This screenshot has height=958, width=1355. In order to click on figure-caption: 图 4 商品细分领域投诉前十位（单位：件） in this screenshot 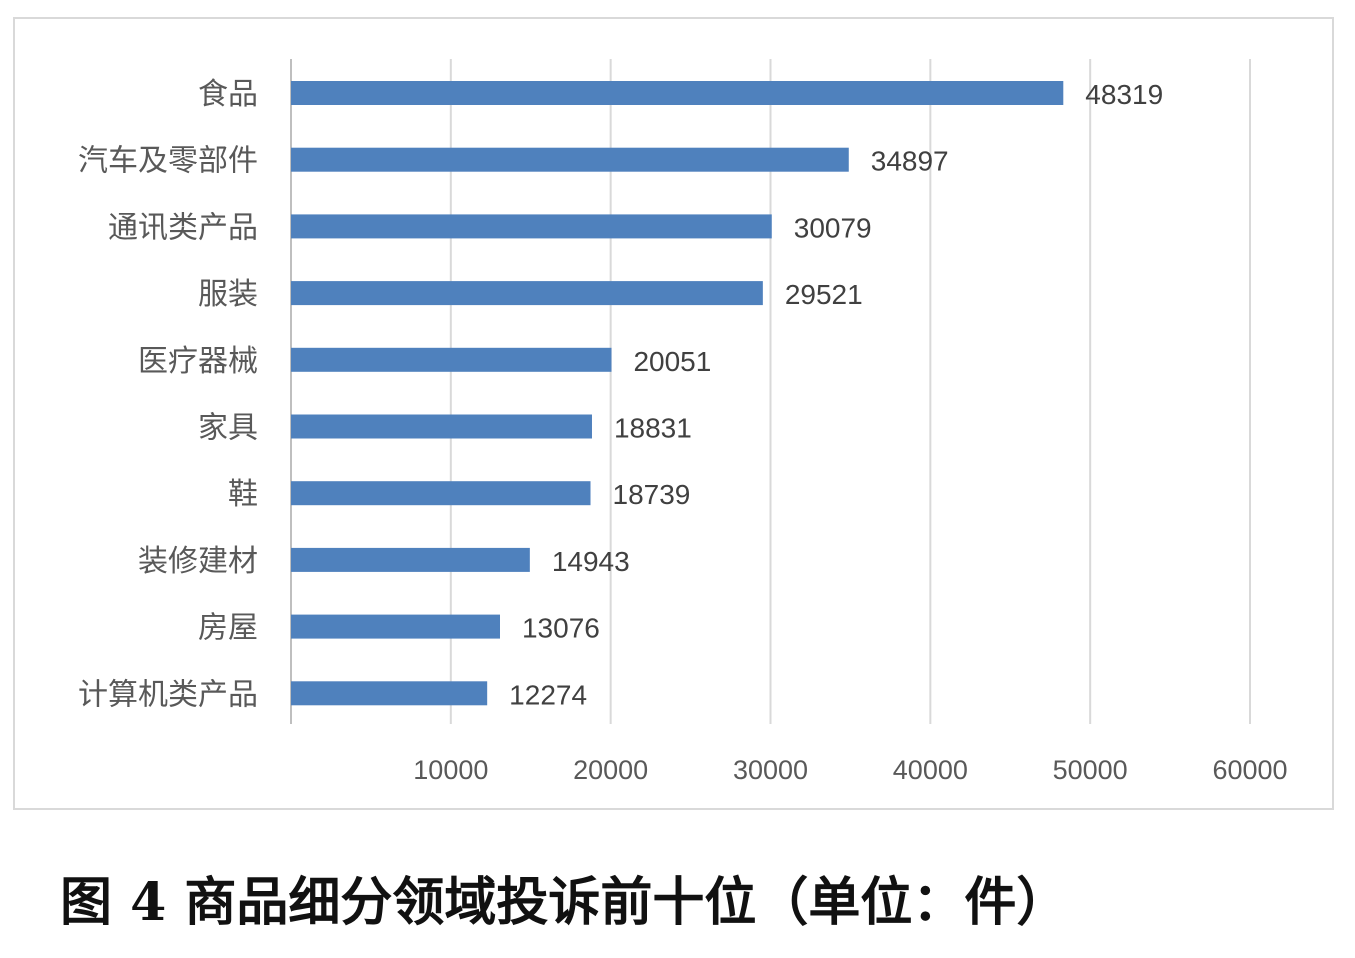, I will do `click(564, 902)`.